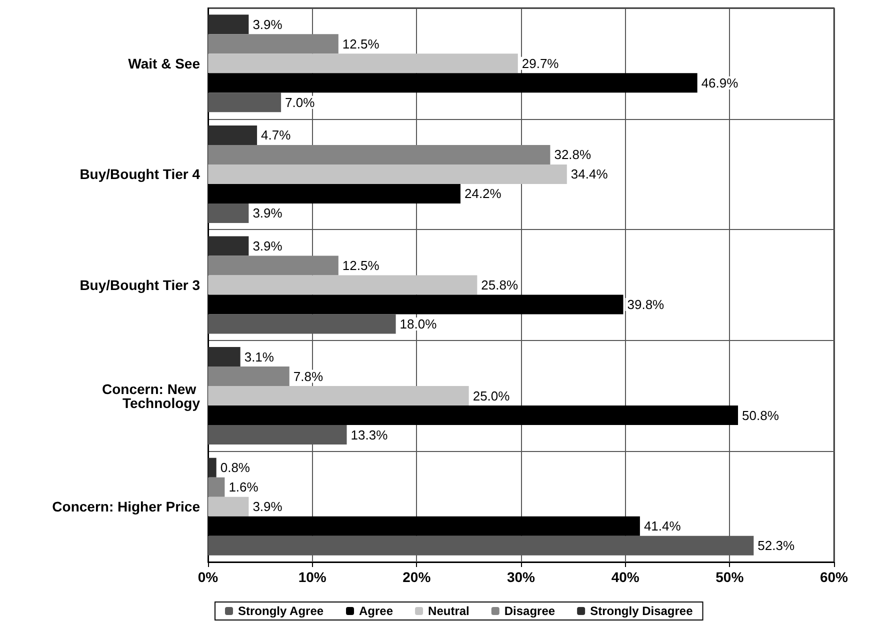  What do you see at coordinates (730, 577) in the screenshot?
I see `x-tick-label: 50%` at bounding box center [730, 577].